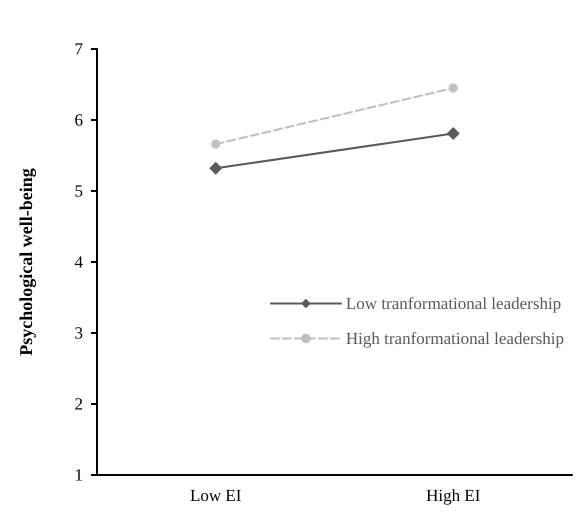 This screenshot has height=512, width=577. I want to click on x-tick-label: Low EI, so click(216, 495).